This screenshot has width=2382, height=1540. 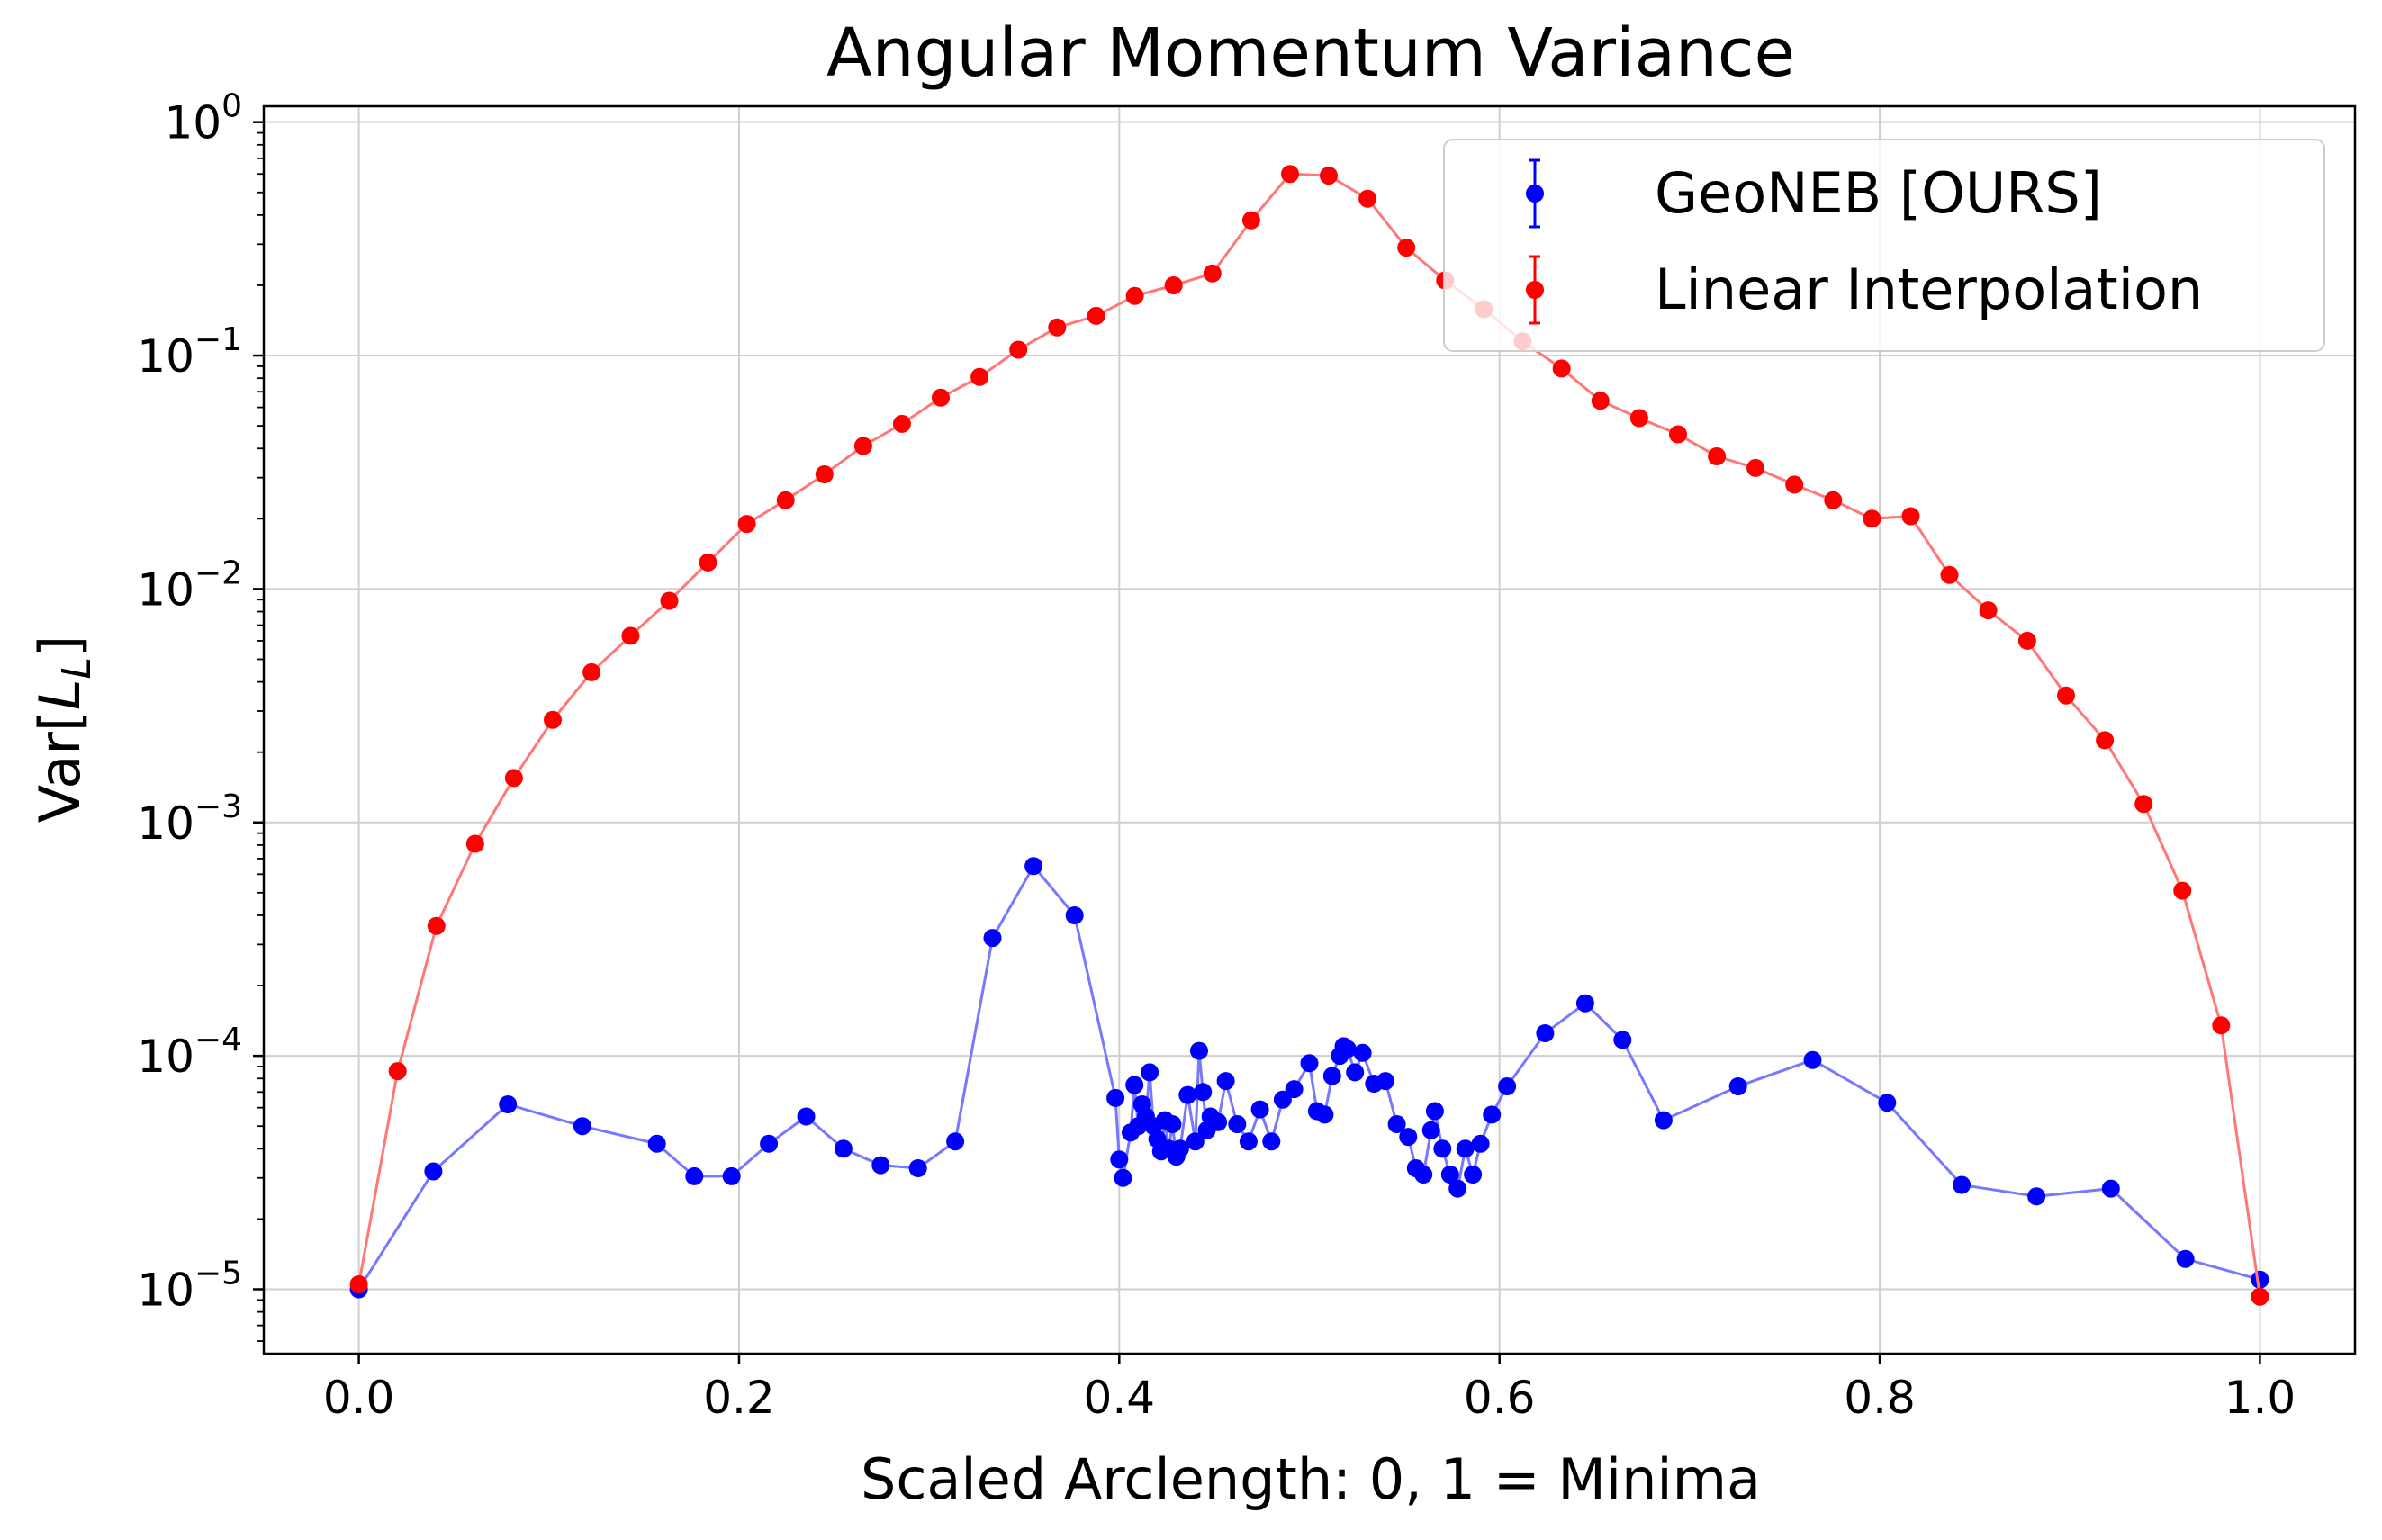 I want to click on legend-marker-linear, so click(x=1535, y=290).